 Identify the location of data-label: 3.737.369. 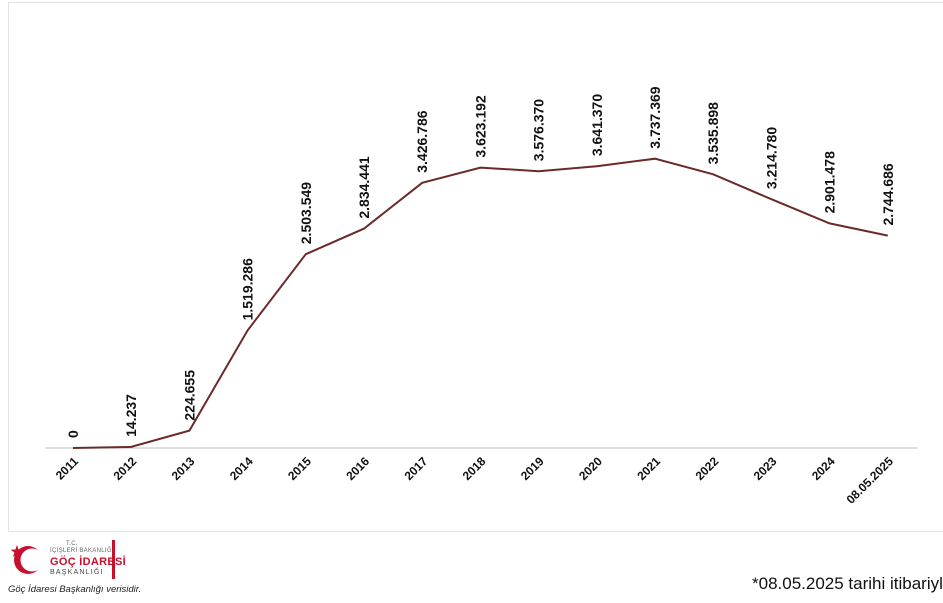
(655, 117).